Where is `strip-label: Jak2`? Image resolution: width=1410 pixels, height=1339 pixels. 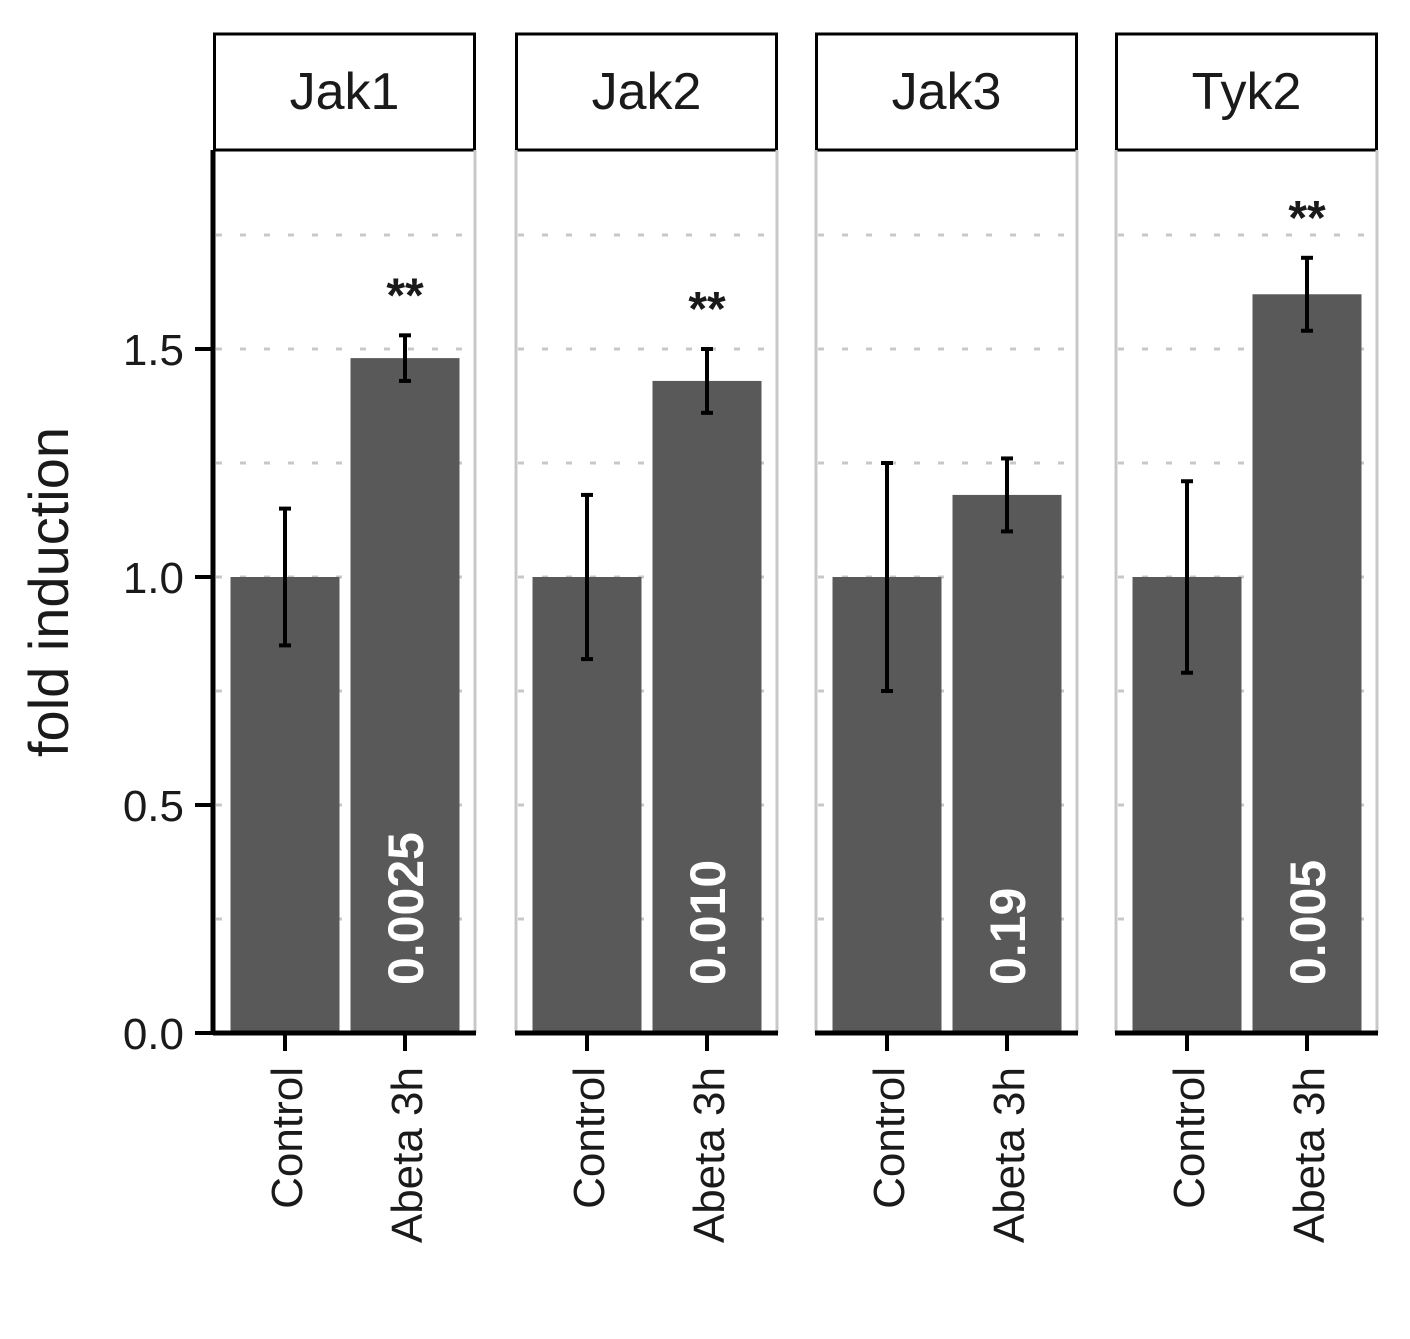 strip-label: Jak2 is located at coordinates (647, 92).